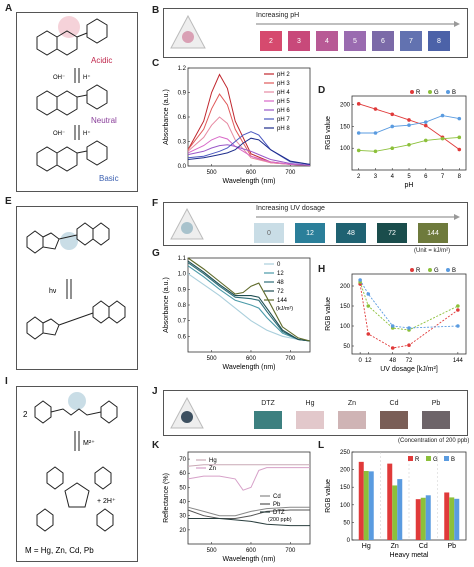 This screenshot has height=567, width=474. I want to click on legend-label-R: R, so click(418, 93).